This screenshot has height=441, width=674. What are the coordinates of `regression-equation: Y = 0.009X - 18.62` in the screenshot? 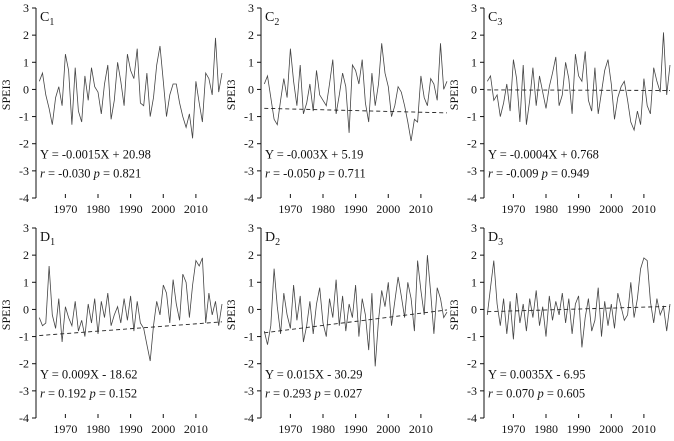 It's located at (89, 375).